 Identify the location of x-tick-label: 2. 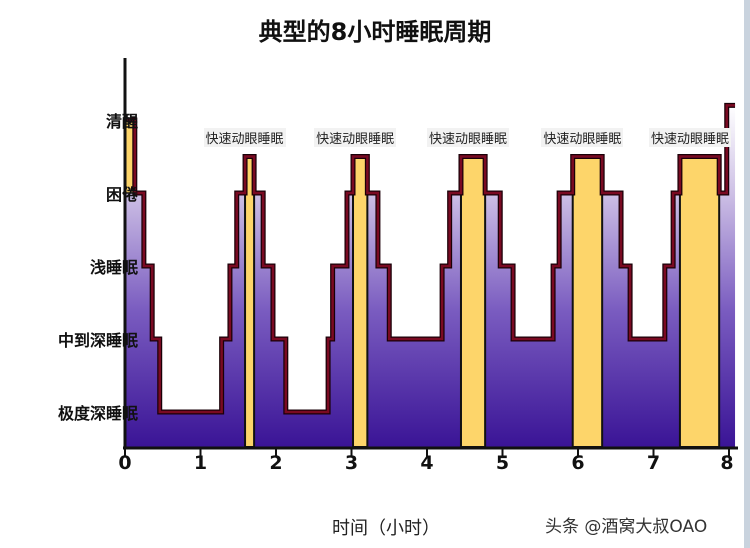
(276, 463).